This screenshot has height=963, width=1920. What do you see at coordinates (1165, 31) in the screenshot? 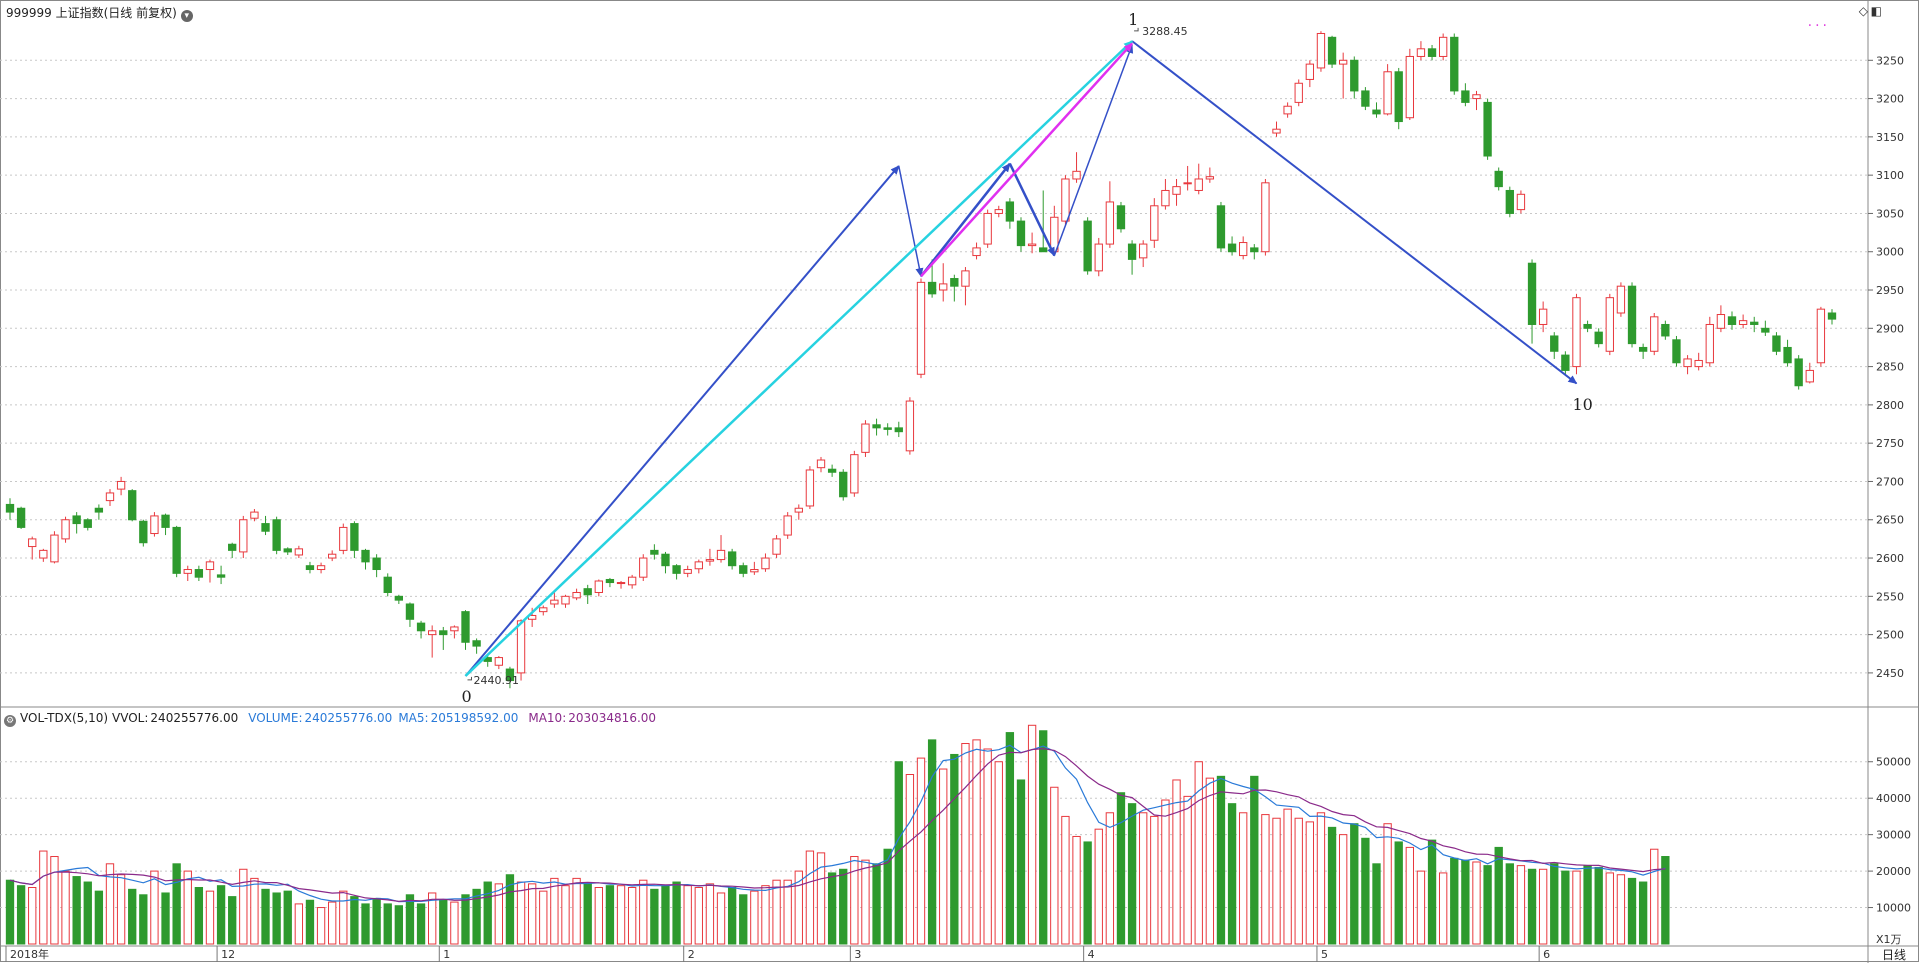
I see `price-annotation: 3288.45` at bounding box center [1165, 31].